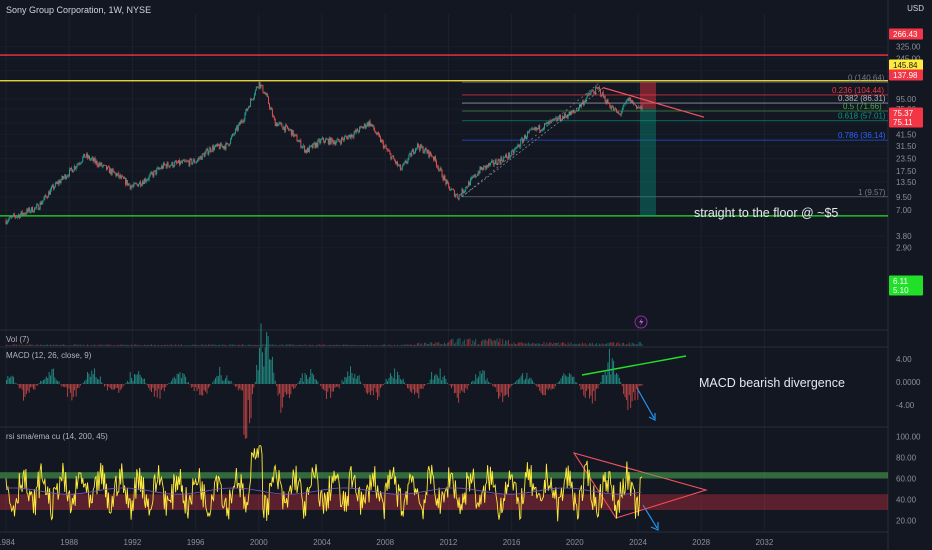  I want to click on fib-level-label: 0.382 (86.31), so click(862, 98).